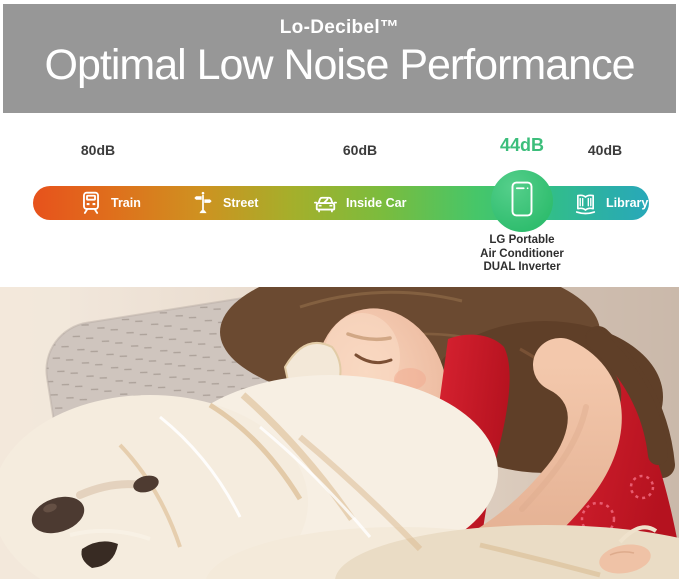 Image resolution: width=679 pixels, height=579 pixels. Describe the element at coordinates (627, 397) in the screenshot. I see `hair-lock` at that location.